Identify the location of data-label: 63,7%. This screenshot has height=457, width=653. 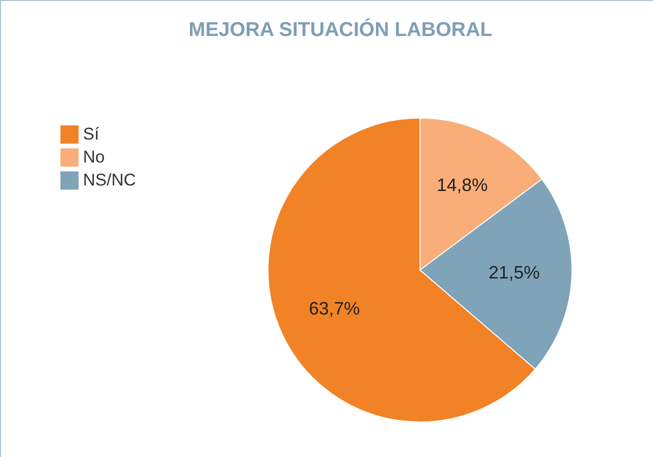
(334, 308).